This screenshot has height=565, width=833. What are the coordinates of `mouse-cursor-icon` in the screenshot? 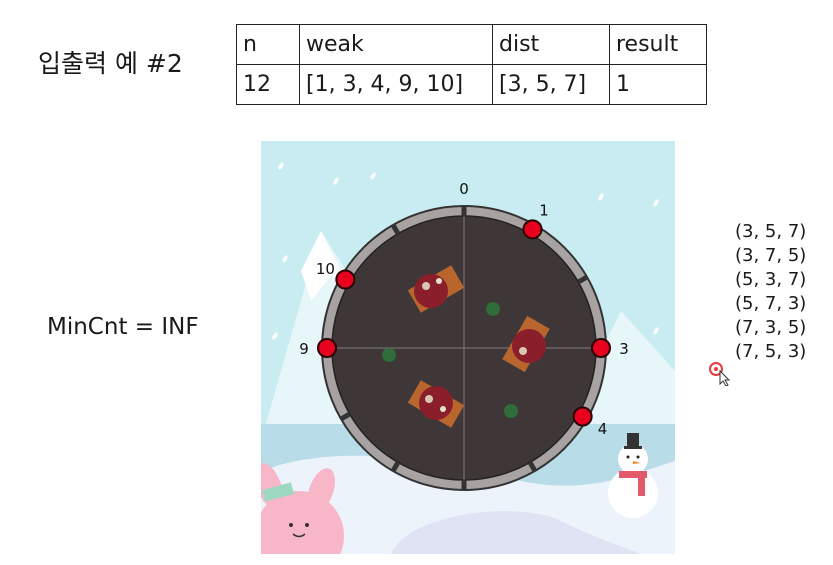 It's located at (720, 374).